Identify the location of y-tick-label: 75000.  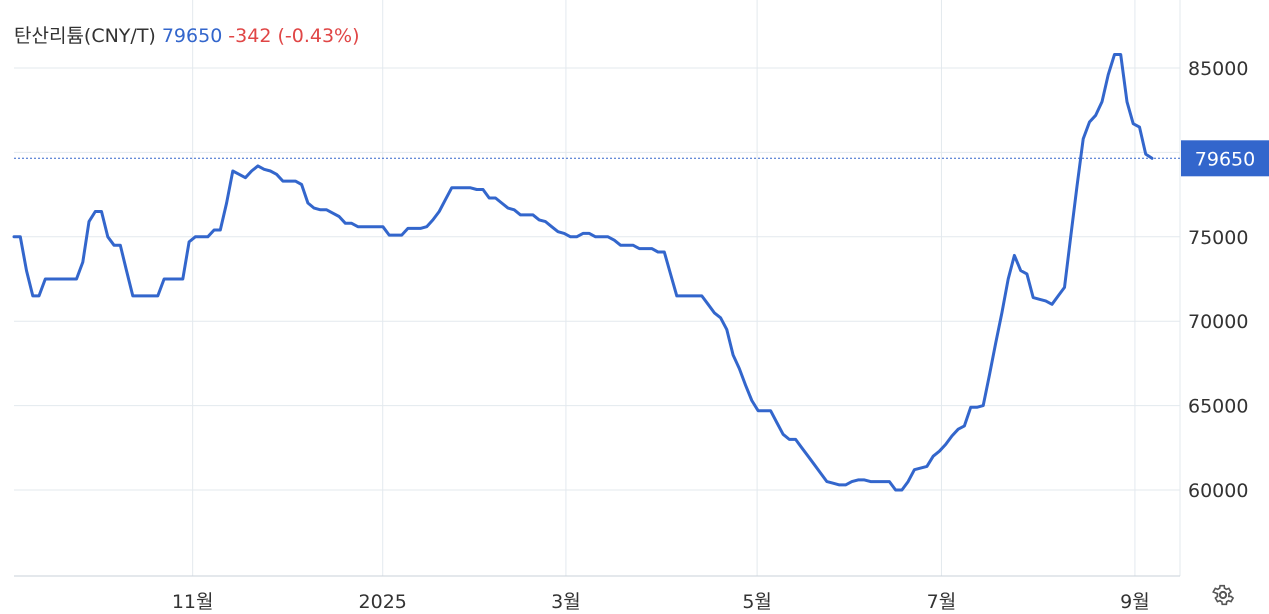
(1218, 238).